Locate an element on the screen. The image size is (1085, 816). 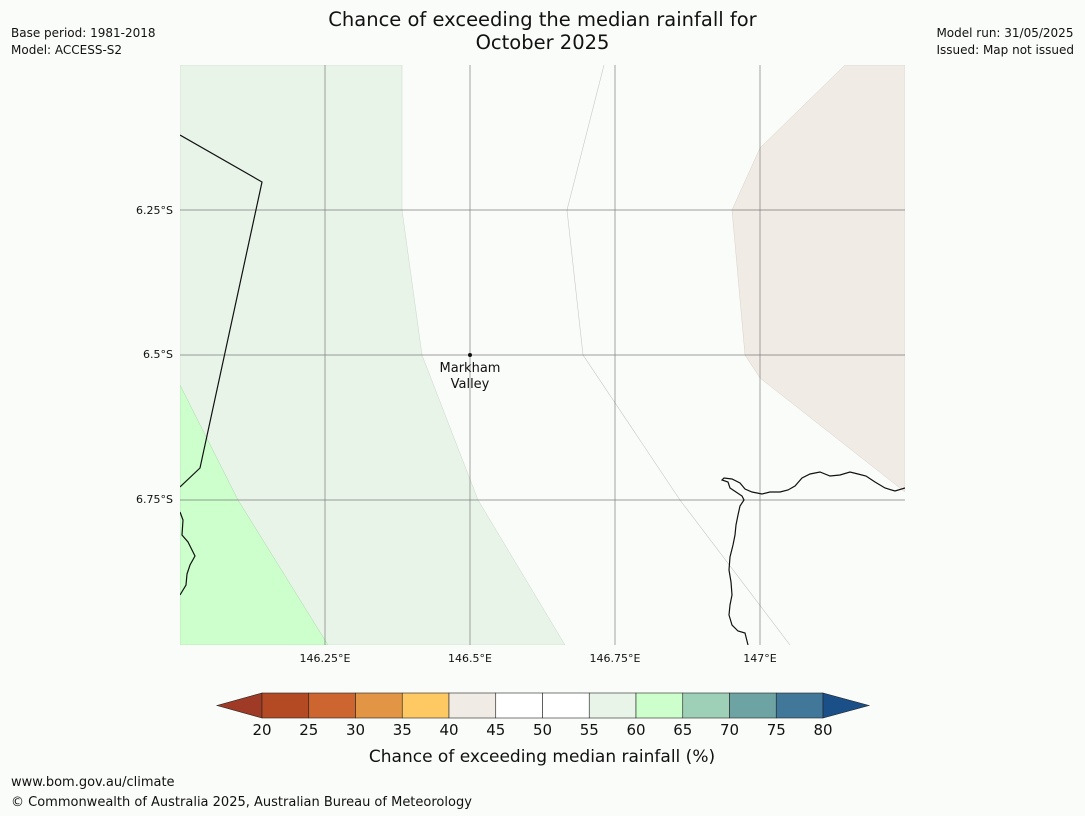
colorbar-extend-high is located at coordinates (846, 705).